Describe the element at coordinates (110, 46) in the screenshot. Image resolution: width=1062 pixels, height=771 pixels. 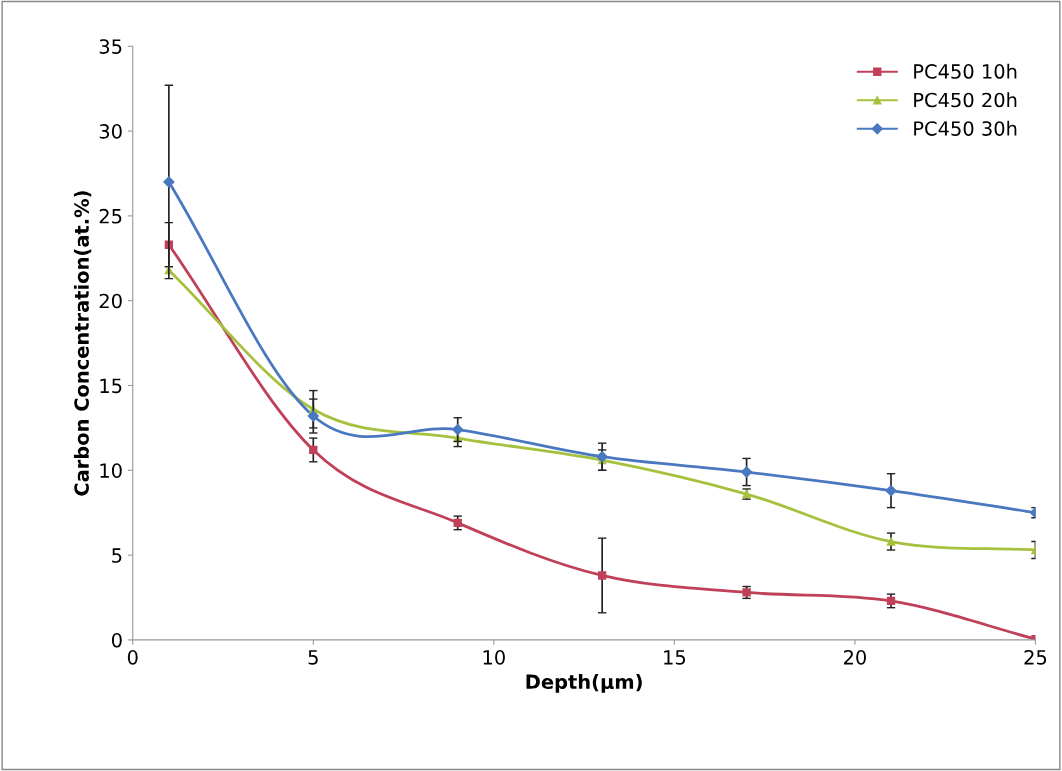
I see `y-tick-label: 35` at that location.